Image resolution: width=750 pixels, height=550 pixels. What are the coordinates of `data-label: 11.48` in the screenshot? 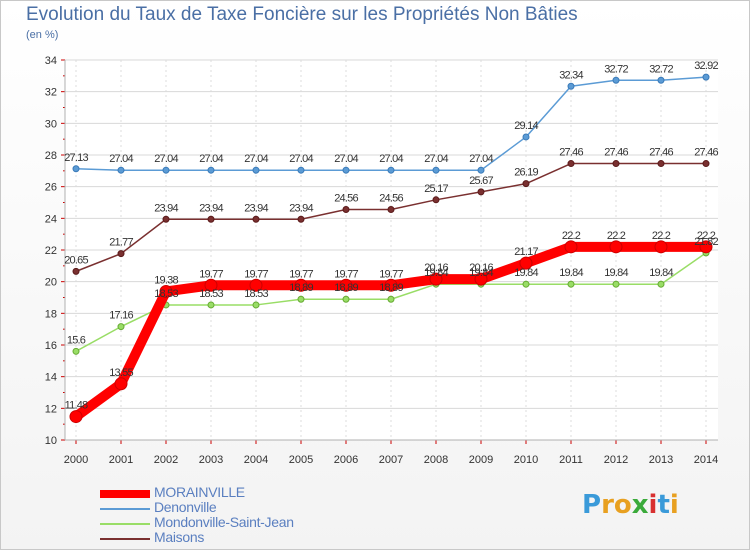 It's located at (76, 406).